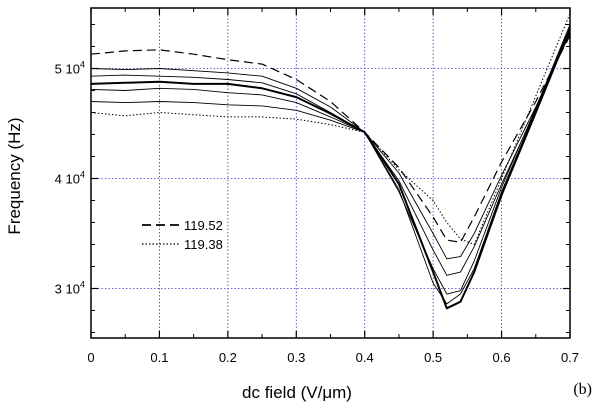 The height and width of the screenshot is (410, 599). I want to click on y-tick-mantissa: 4 10, so click(67, 179).